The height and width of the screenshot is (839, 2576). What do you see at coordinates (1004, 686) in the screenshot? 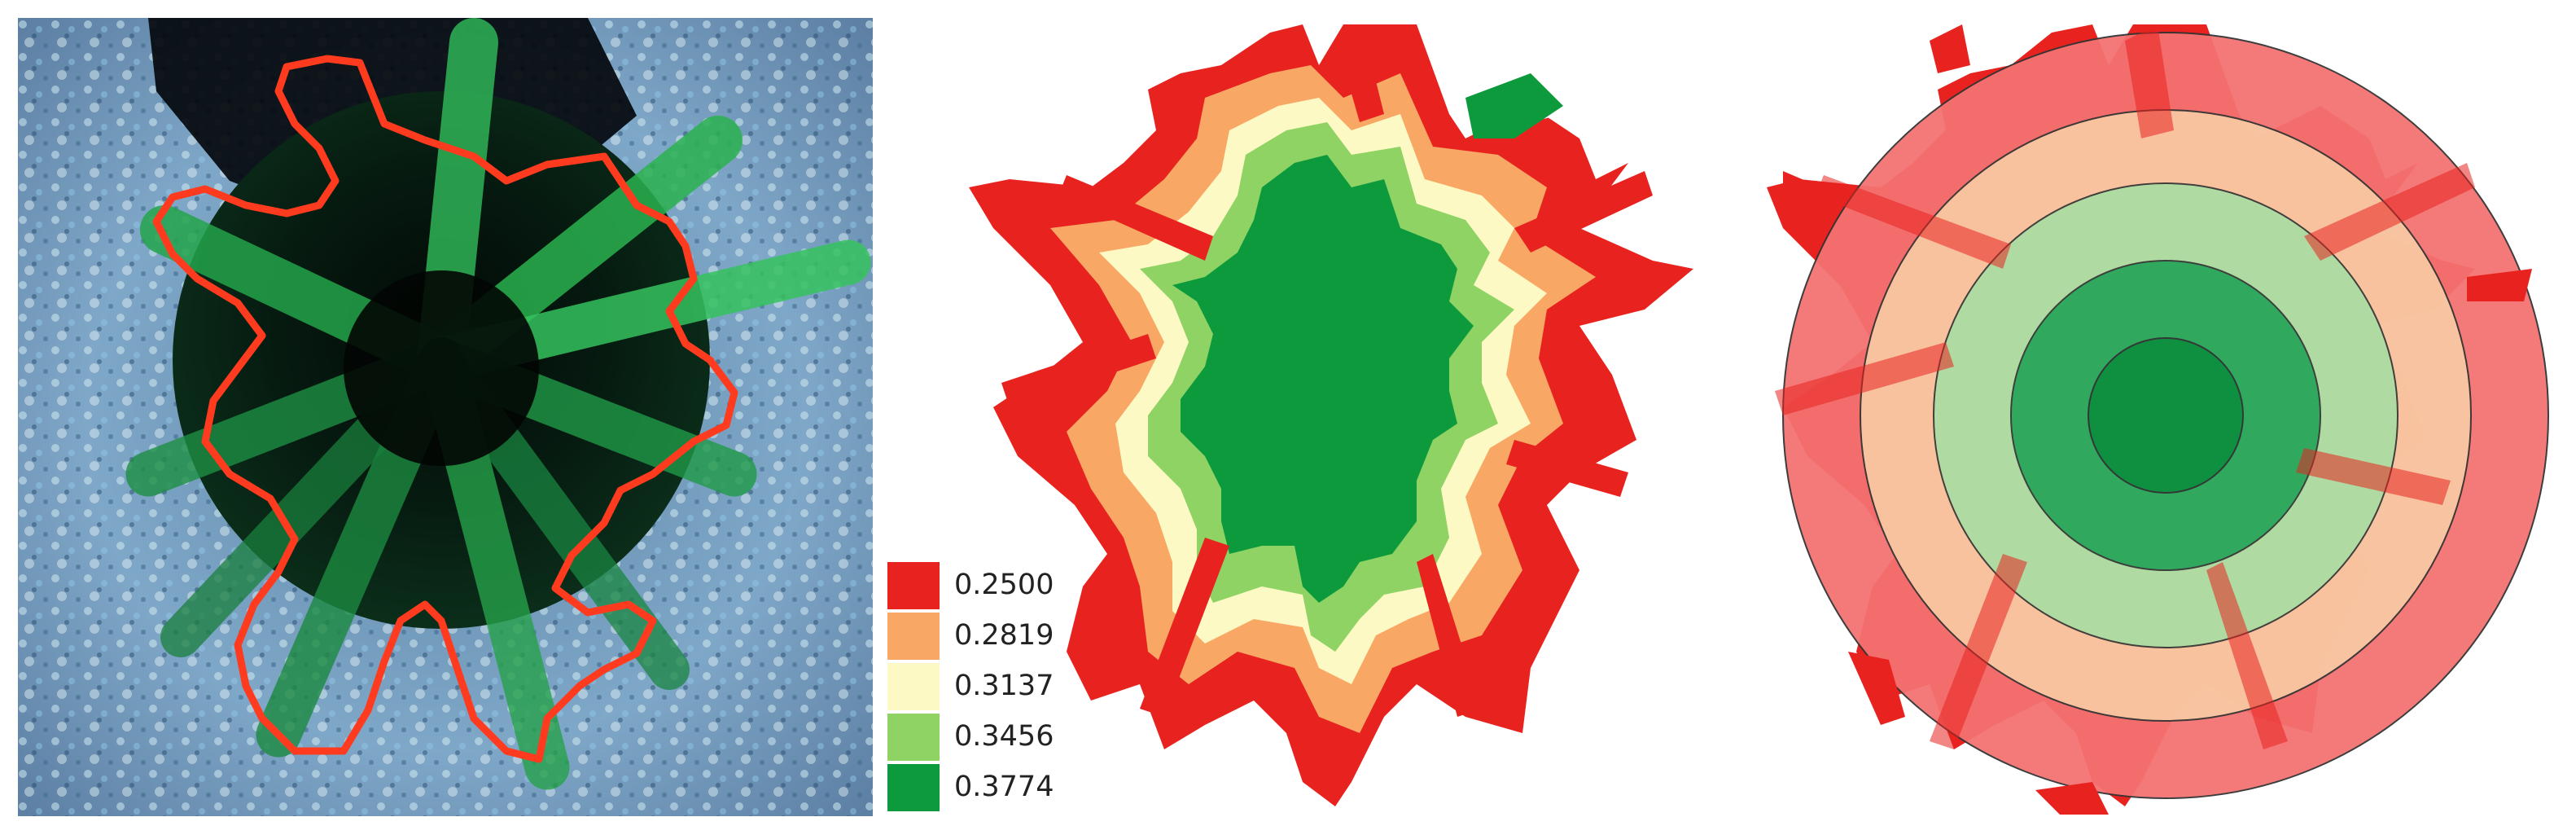
I see `legend-label: 0.3137` at bounding box center [1004, 686].